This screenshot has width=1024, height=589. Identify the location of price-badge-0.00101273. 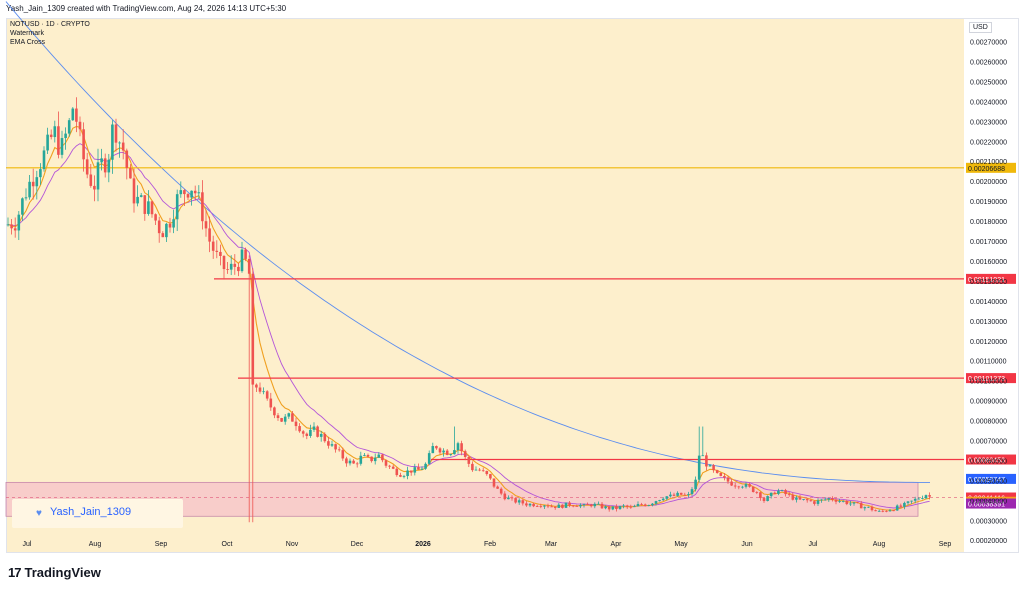
(991, 378).